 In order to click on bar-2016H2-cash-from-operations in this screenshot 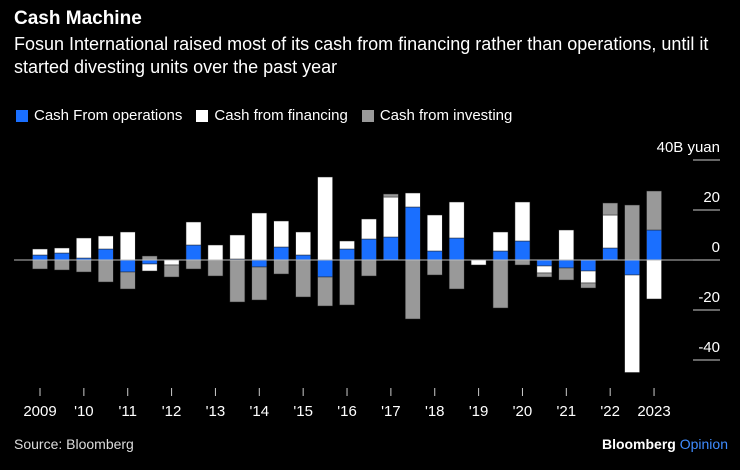, I will do `click(369, 249)`.